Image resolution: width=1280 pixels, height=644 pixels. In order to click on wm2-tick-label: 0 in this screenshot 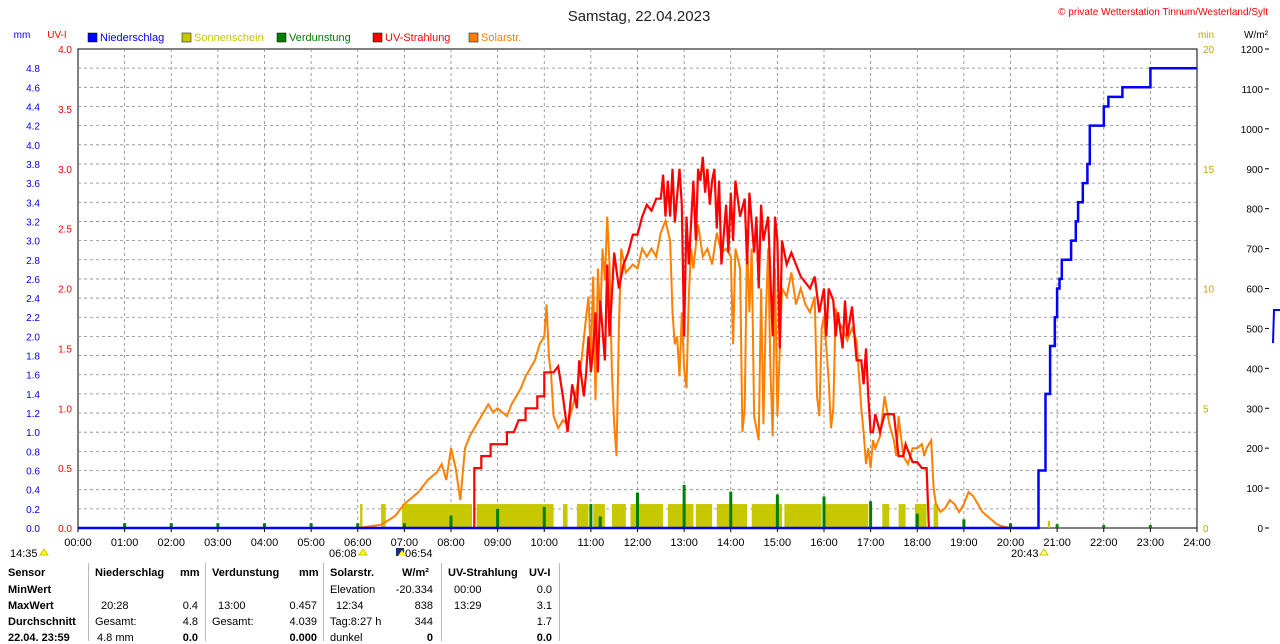, I will do `click(1260, 529)`.